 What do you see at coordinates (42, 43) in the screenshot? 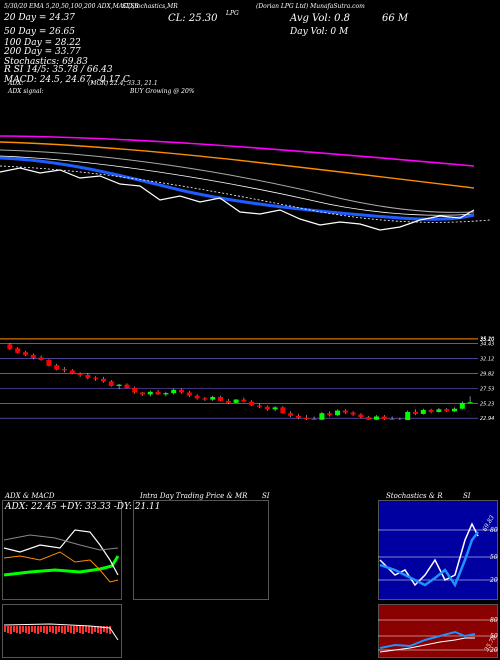
I see `ema100-value: 100 Day = 28.22` at bounding box center [42, 43].